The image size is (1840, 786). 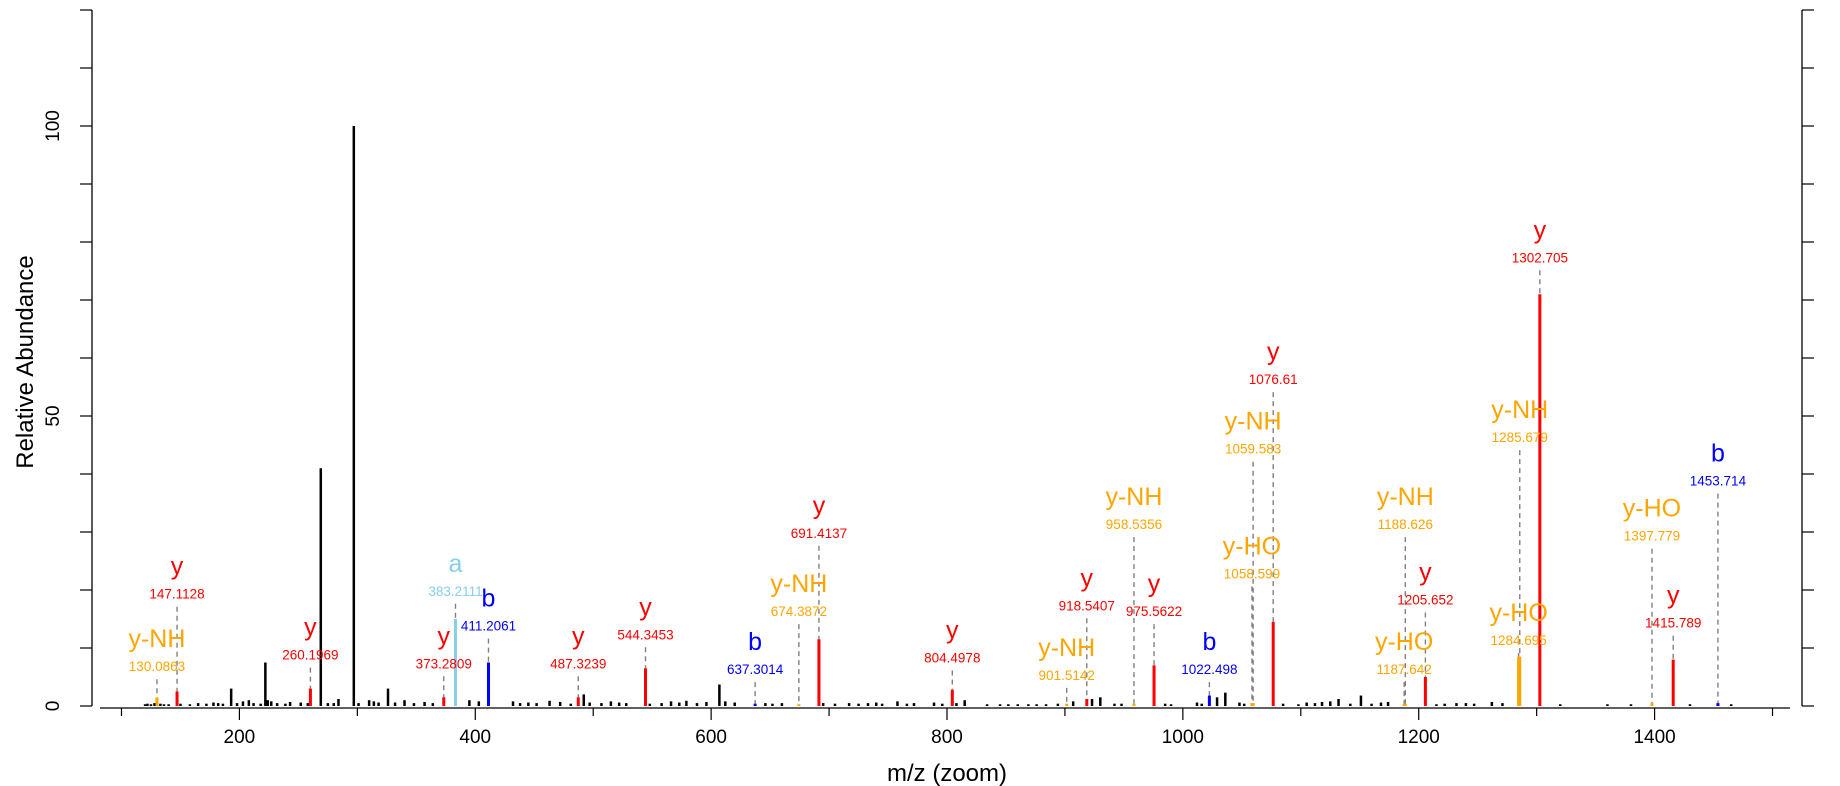 What do you see at coordinates (240, 737) in the screenshot?
I see `x-tick-label: 200` at bounding box center [240, 737].